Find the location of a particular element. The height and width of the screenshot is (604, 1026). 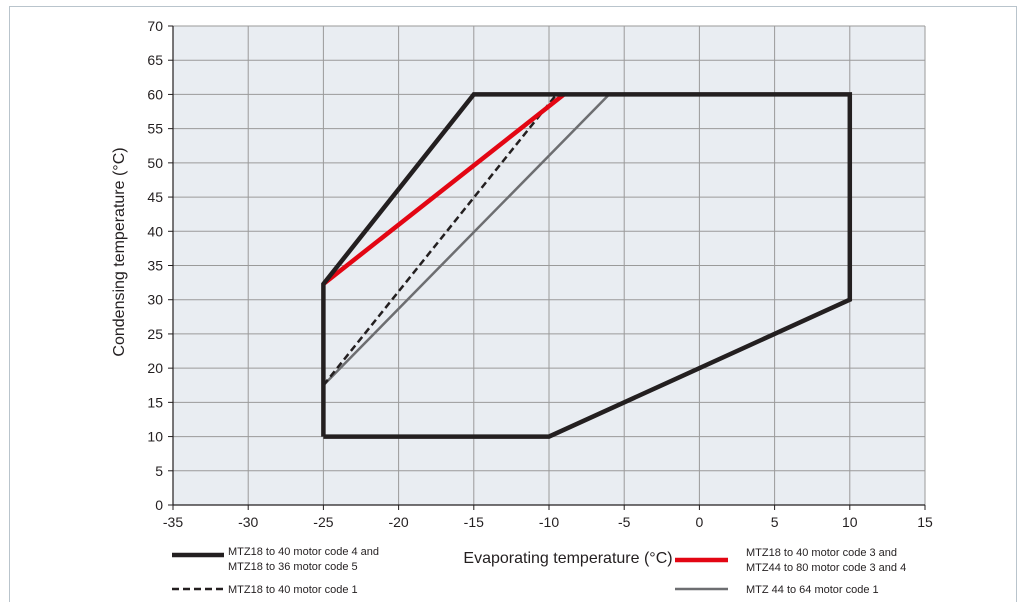

y-tick-label: 30 is located at coordinates (155, 300).